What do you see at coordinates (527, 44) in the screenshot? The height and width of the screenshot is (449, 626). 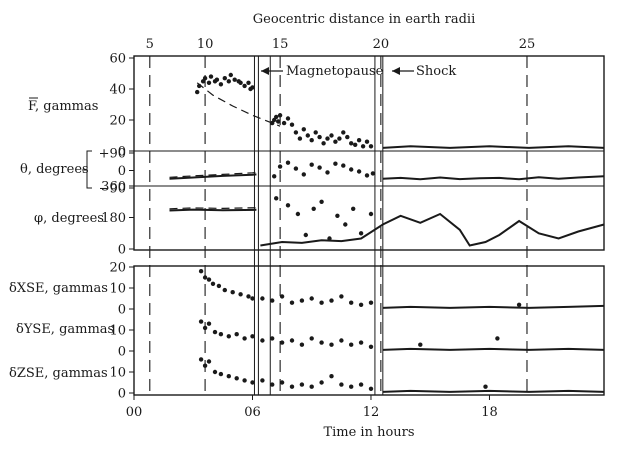 I see `top-tick-label-4: 25` at bounding box center [527, 44].